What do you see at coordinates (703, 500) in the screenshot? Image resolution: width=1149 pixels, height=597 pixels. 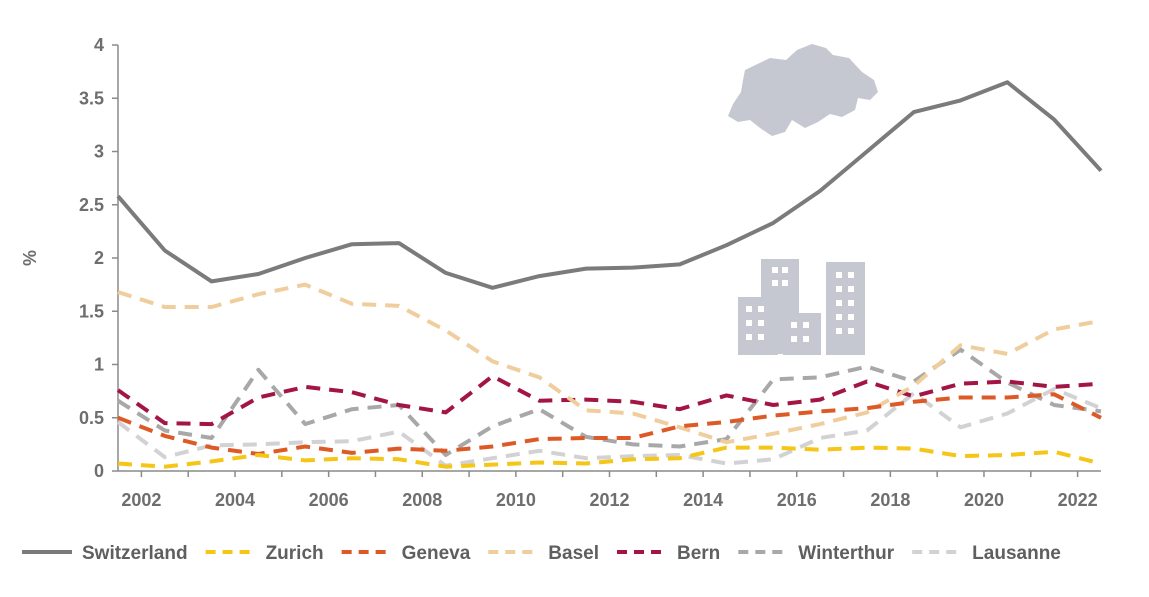 I see `x-tick-label: 2014` at bounding box center [703, 500].